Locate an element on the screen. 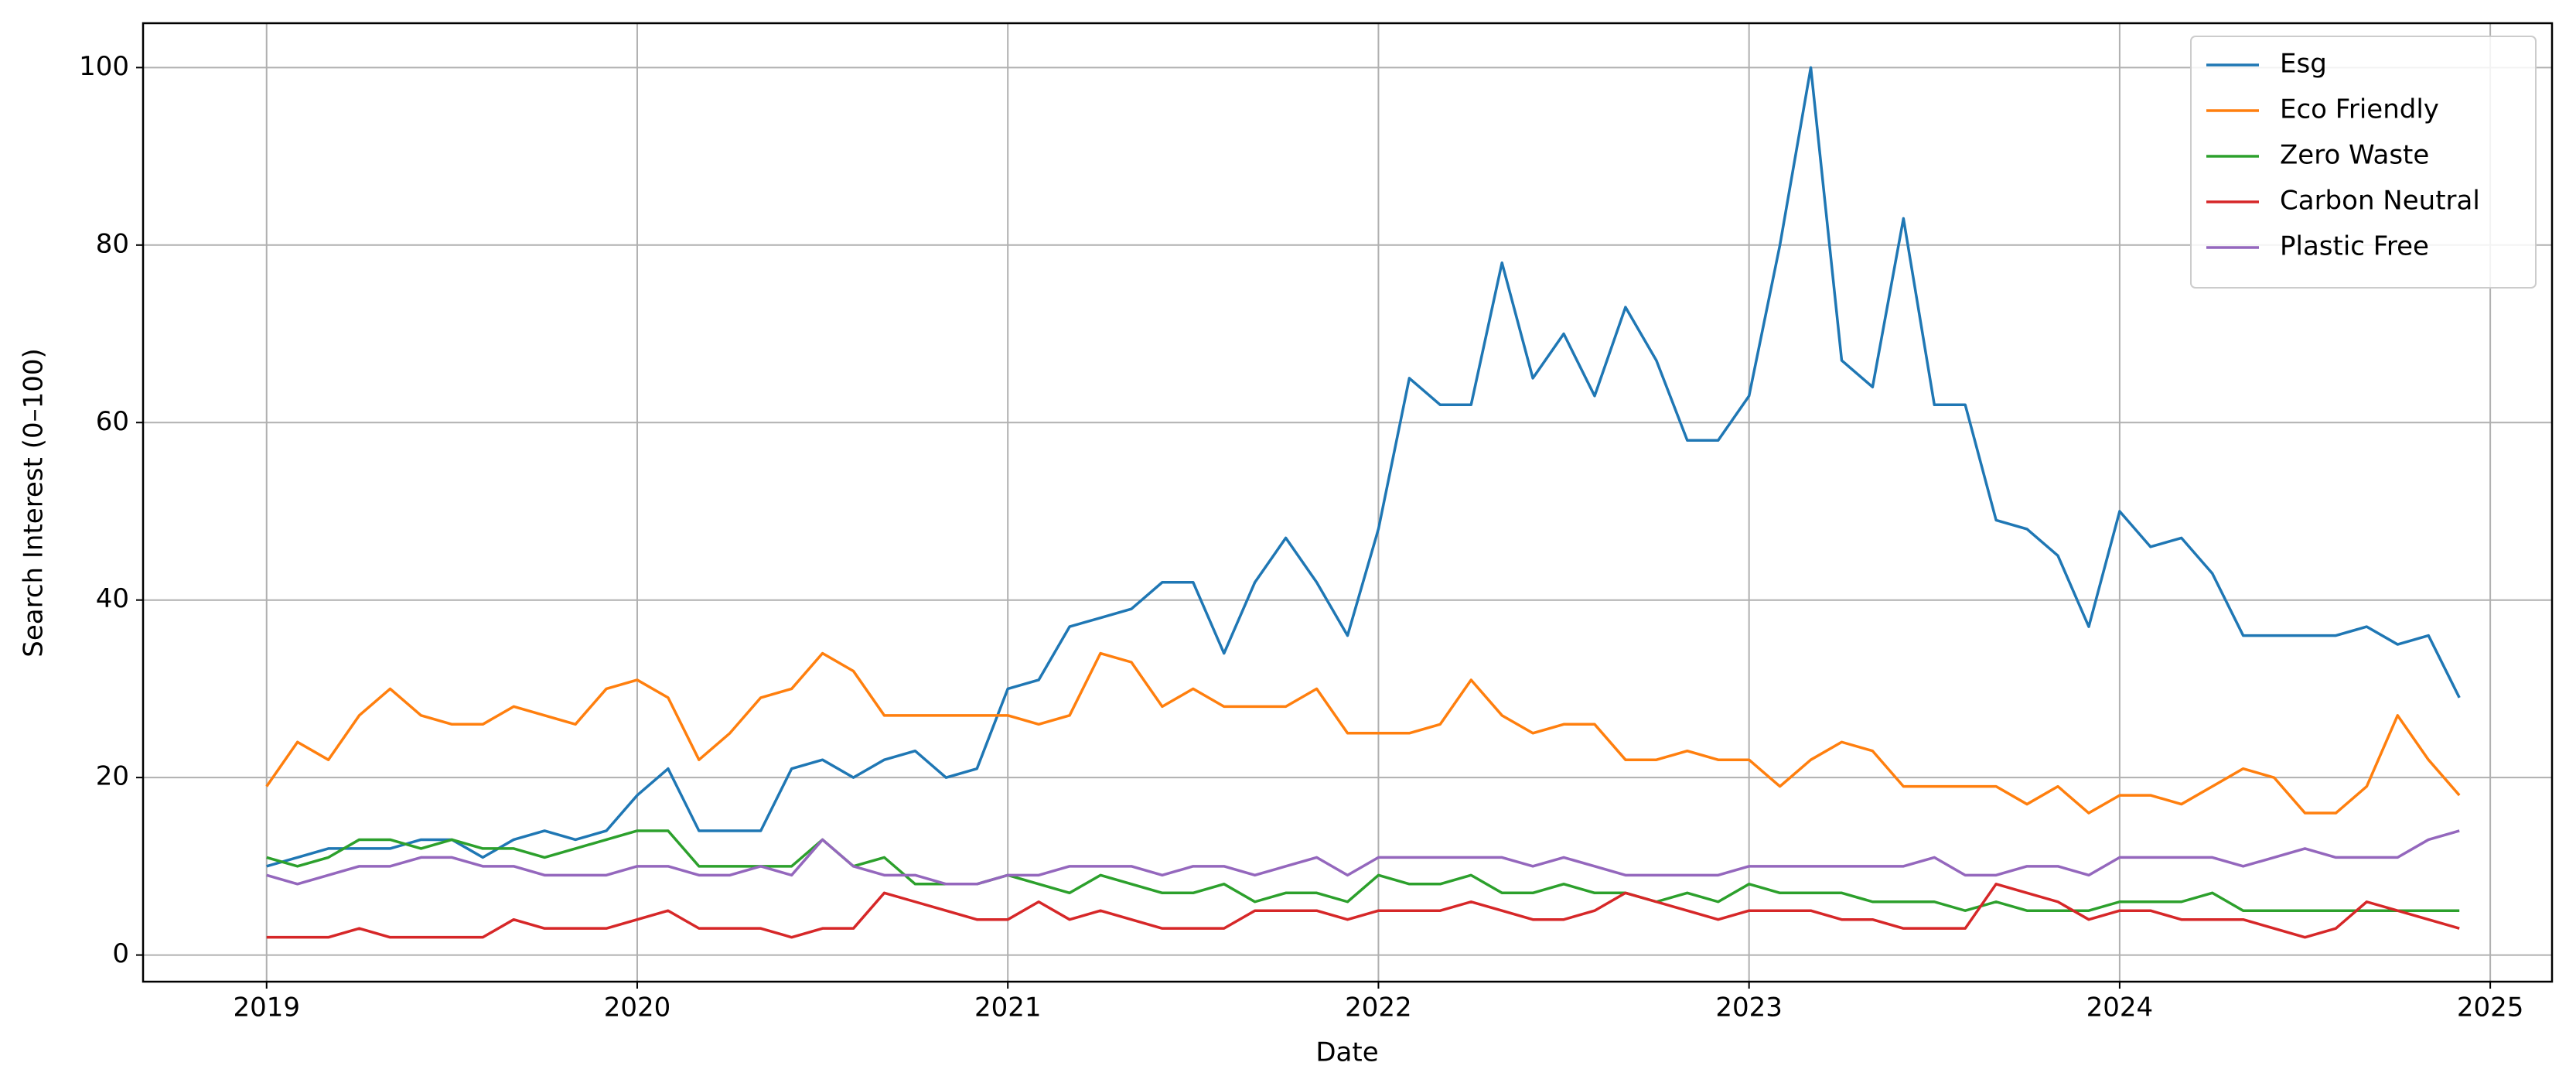 The height and width of the screenshot is (1083, 2576). y-axis-label: Search Interest (0–100) is located at coordinates (34, 503).